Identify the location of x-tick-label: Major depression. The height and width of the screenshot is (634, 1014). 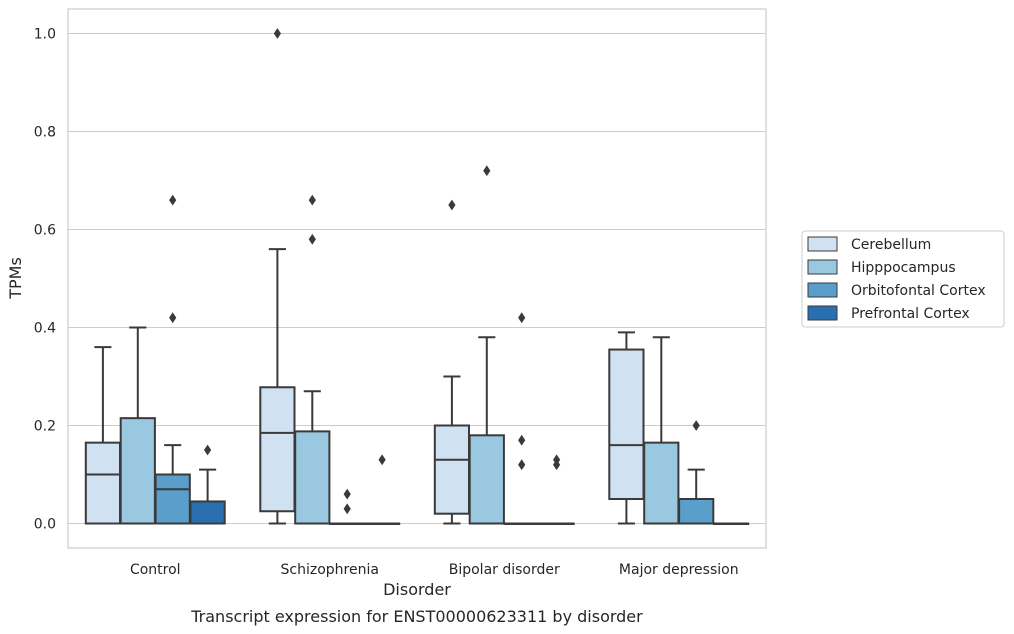
(679, 570).